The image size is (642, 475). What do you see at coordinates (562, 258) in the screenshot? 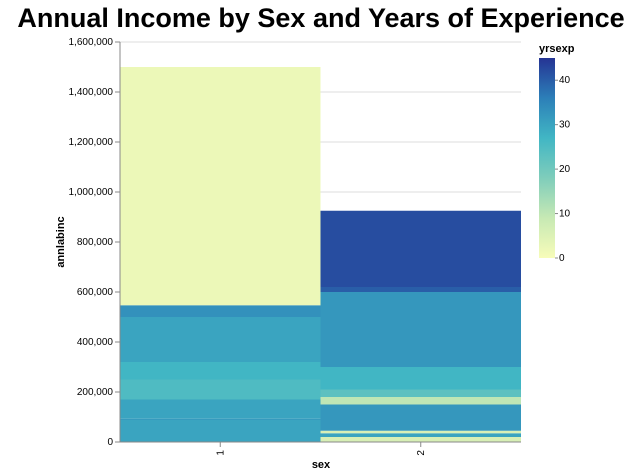
I see `legend-tick-label: 0` at bounding box center [562, 258].